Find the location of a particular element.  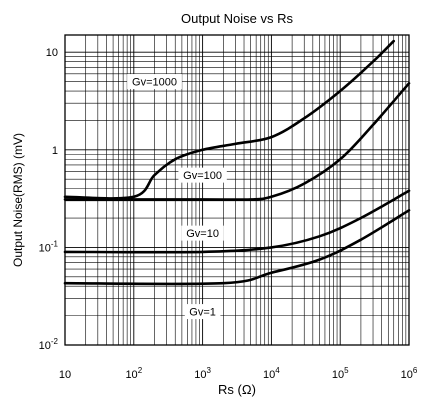

series-label: Gv=100 is located at coordinates (202, 176).